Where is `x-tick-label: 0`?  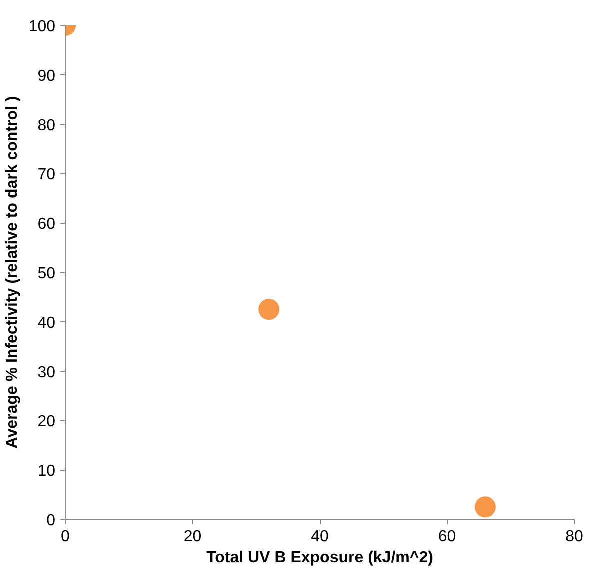
x-tick-label: 0 is located at coordinates (65, 537).